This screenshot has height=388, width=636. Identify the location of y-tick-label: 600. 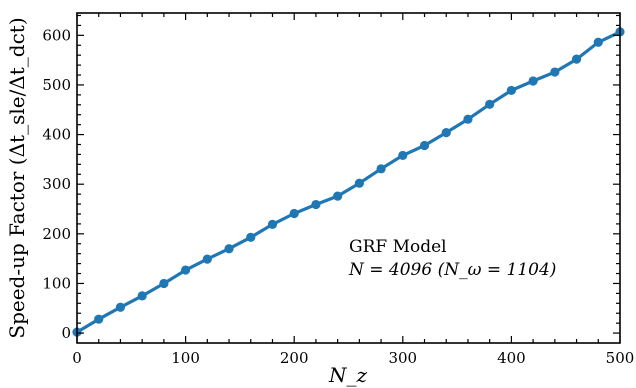
(56, 35).